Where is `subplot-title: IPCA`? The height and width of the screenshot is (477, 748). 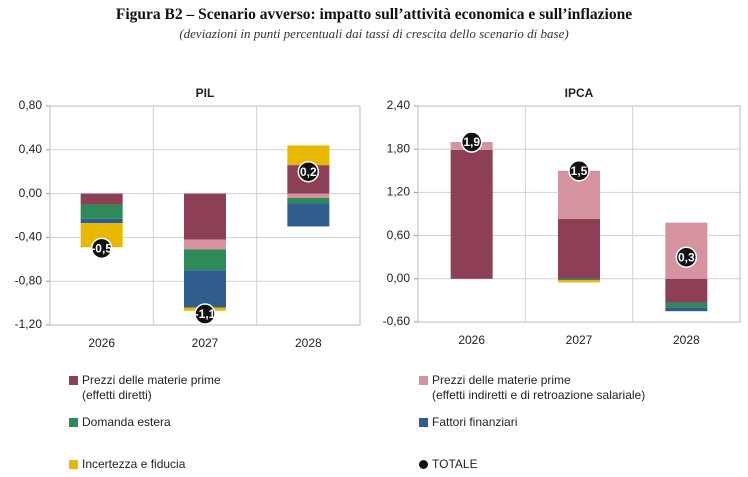
subplot-title: IPCA is located at coordinates (579, 93).